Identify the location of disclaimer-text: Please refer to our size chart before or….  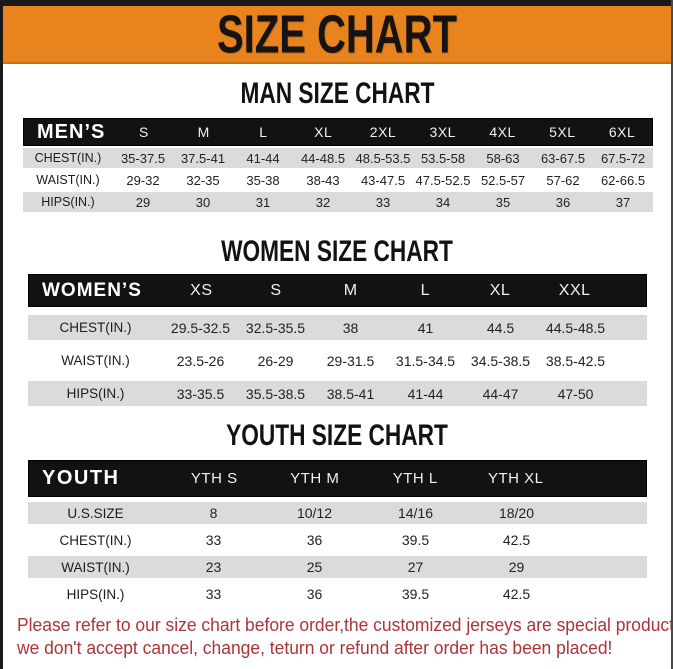
(345, 637).